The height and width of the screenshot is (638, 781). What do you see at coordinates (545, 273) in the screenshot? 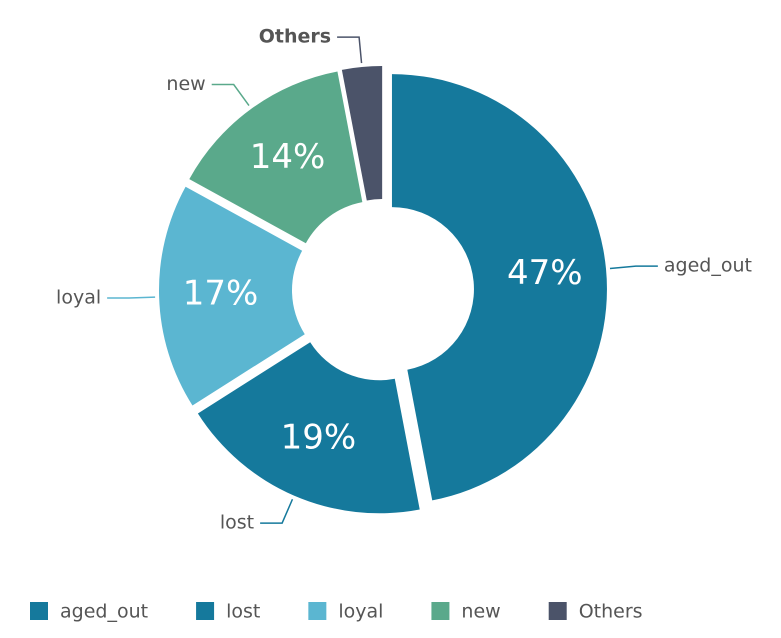
I see `slice-value-label: 47%` at bounding box center [545, 273].